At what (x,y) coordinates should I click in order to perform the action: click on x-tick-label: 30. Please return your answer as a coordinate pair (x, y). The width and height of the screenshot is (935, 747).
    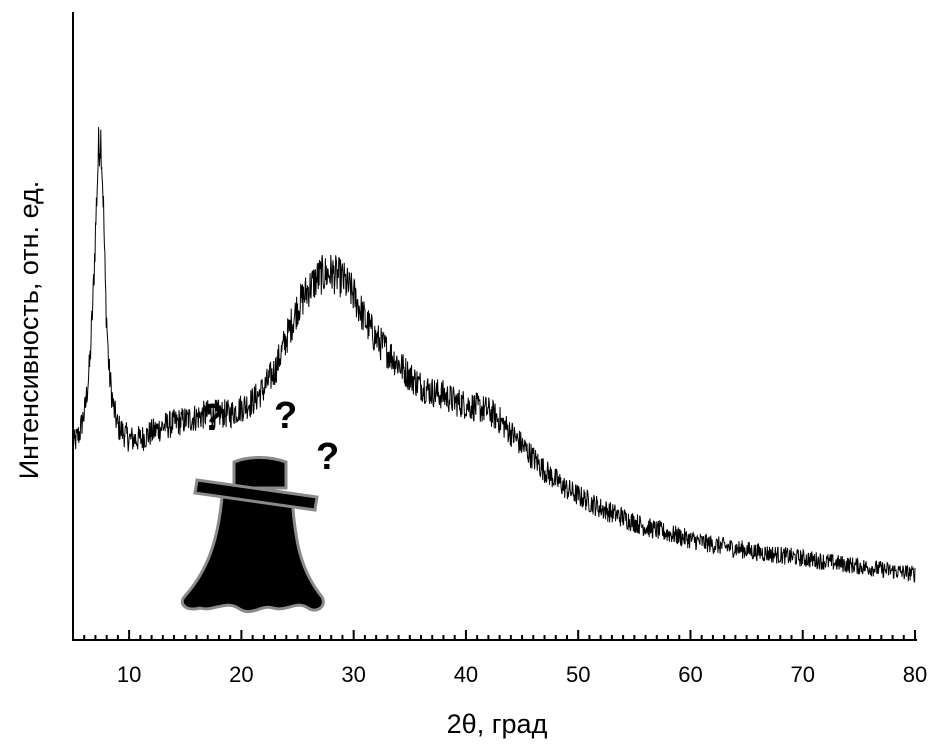
    Looking at the image, I should click on (353, 674).